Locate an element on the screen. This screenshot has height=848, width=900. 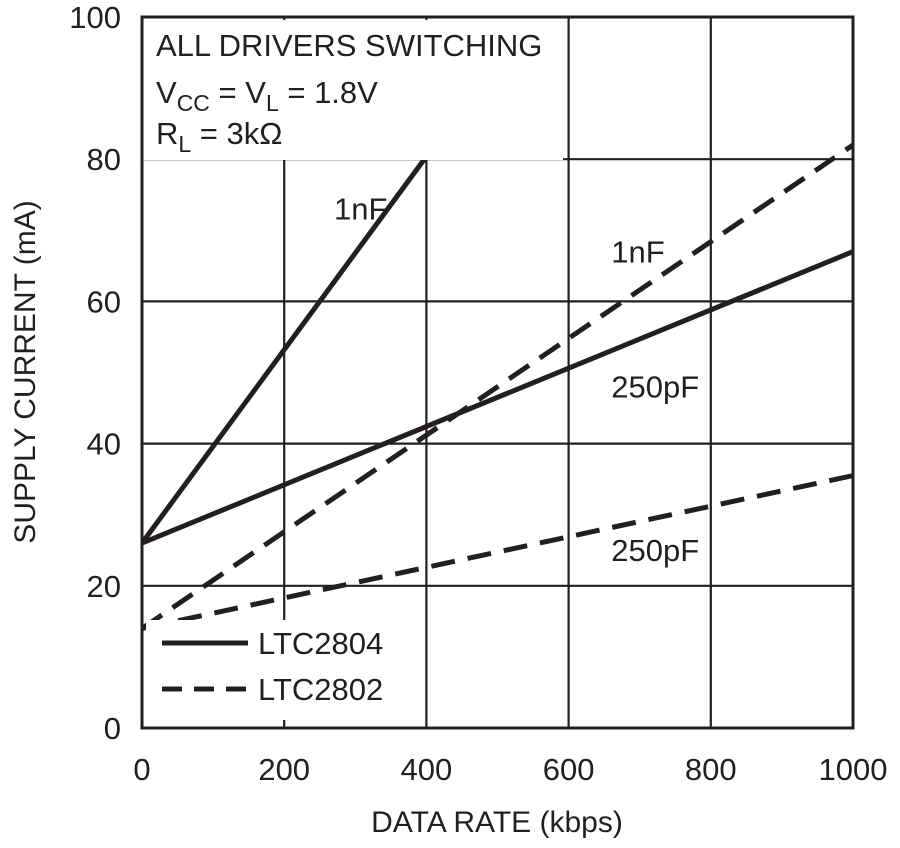
y-axis-label: SUPPLY CURRENT (mA) is located at coordinates (25, 371).